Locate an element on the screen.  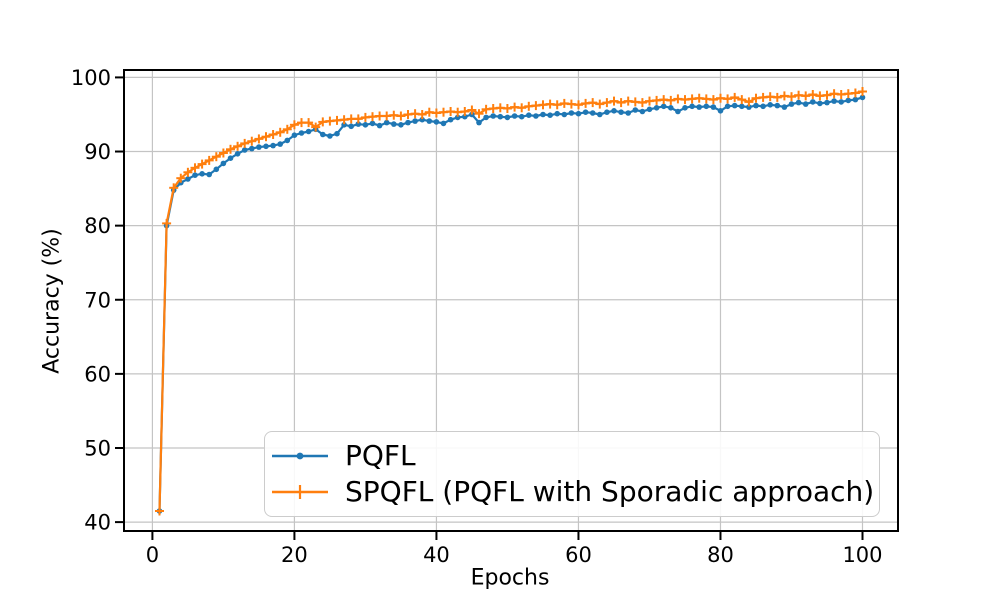
y-tick-label: 100 is located at coordinates (91, 78).